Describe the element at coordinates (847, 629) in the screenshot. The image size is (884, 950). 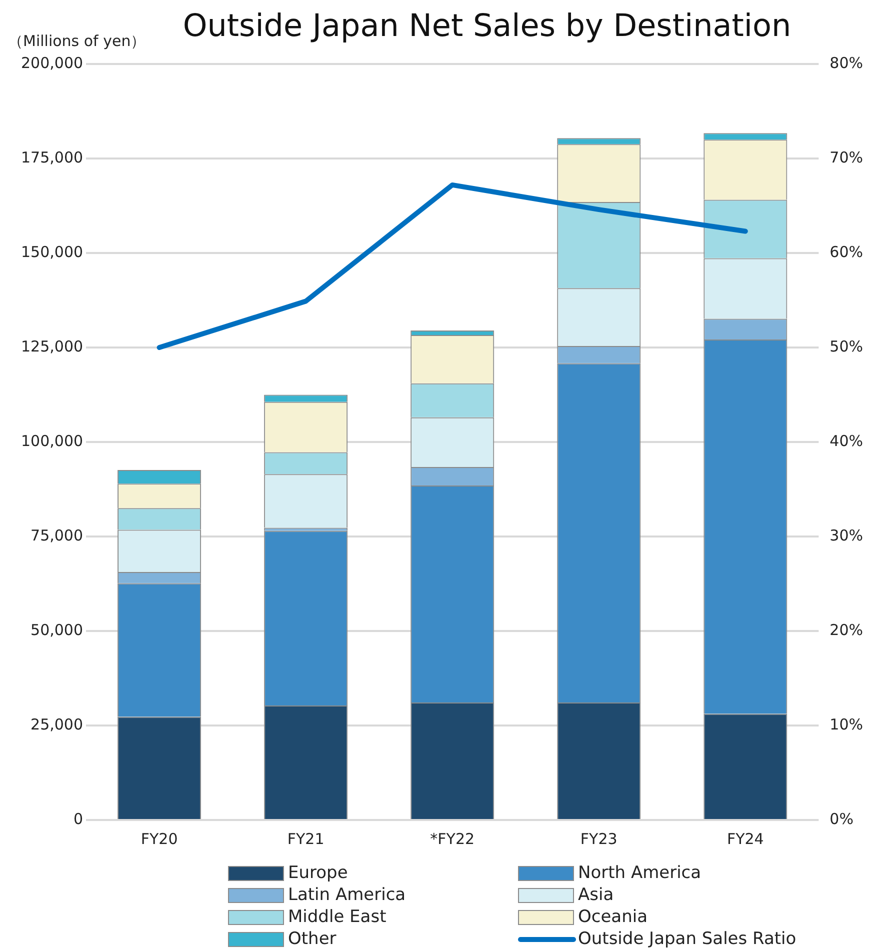
I see `y2-tick-label: 20%` at that location.